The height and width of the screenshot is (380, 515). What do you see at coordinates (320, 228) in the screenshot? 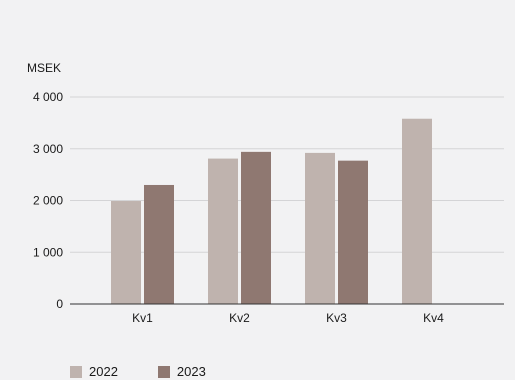
I see `bar-kv3-2022` at bounding box center [320, 228].